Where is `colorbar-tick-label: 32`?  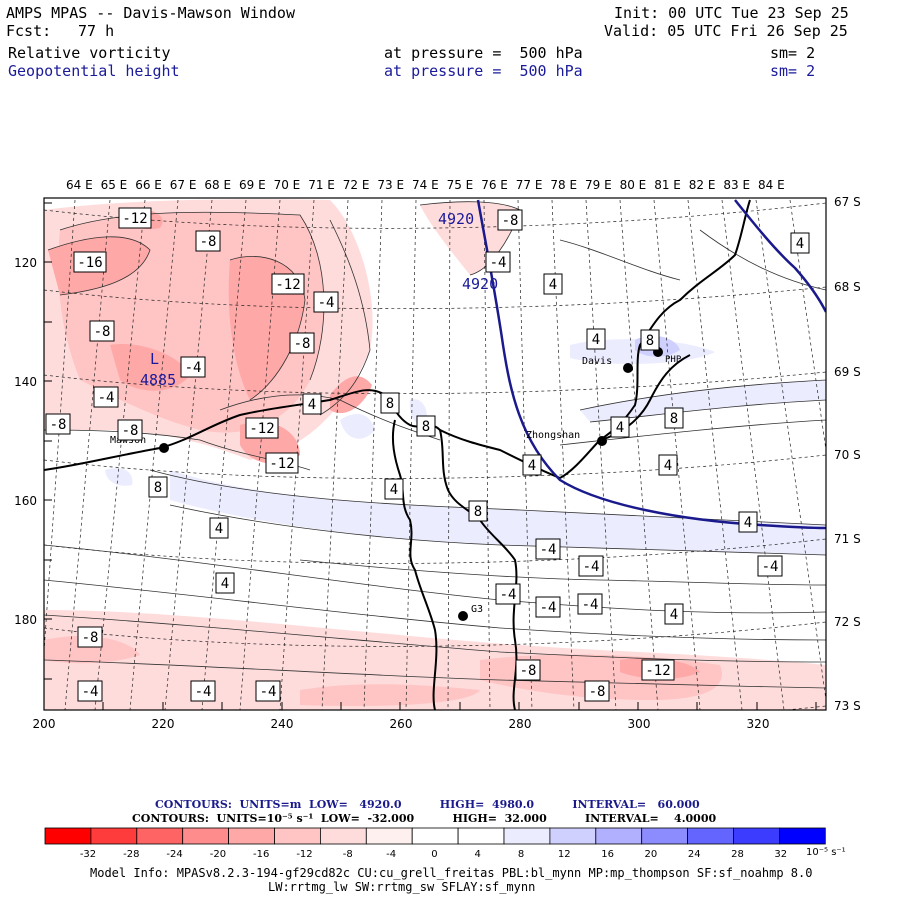
colorbar-tick-label: 32 is located at coordinates (780, 854).